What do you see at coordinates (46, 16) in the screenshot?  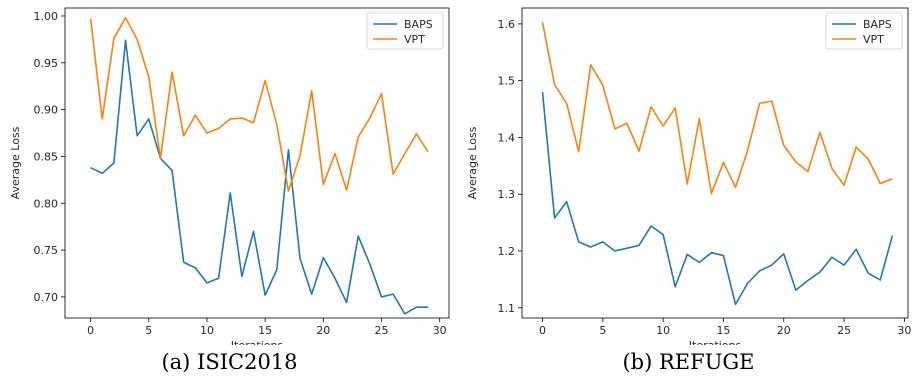 I see `y-tick-label: 1.00` at bounding box center [46, 16].